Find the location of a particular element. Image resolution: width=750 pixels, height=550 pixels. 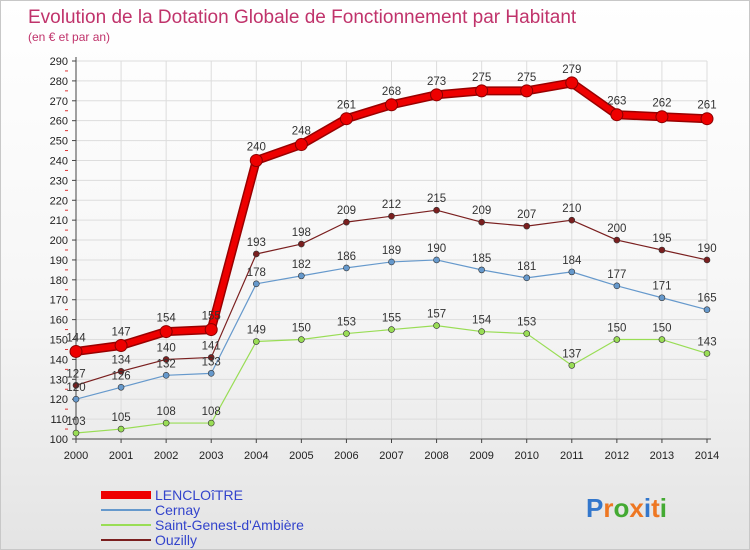

x-tick-label: 2006 is located at coordinates (346, 456).